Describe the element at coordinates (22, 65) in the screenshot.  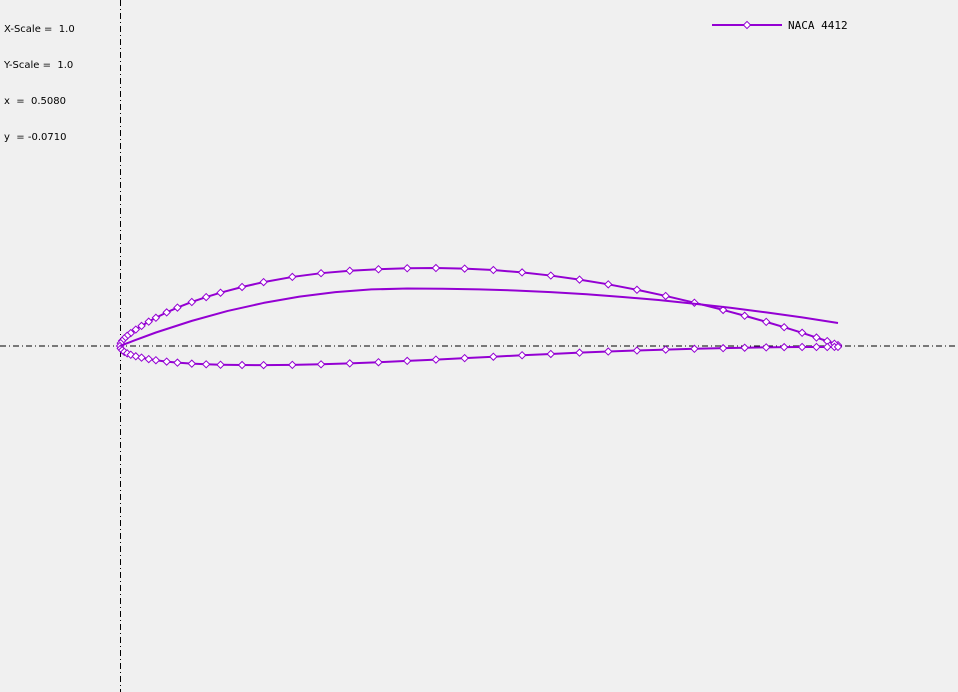
I see `y-scale-label: Y-Scale` at that location.